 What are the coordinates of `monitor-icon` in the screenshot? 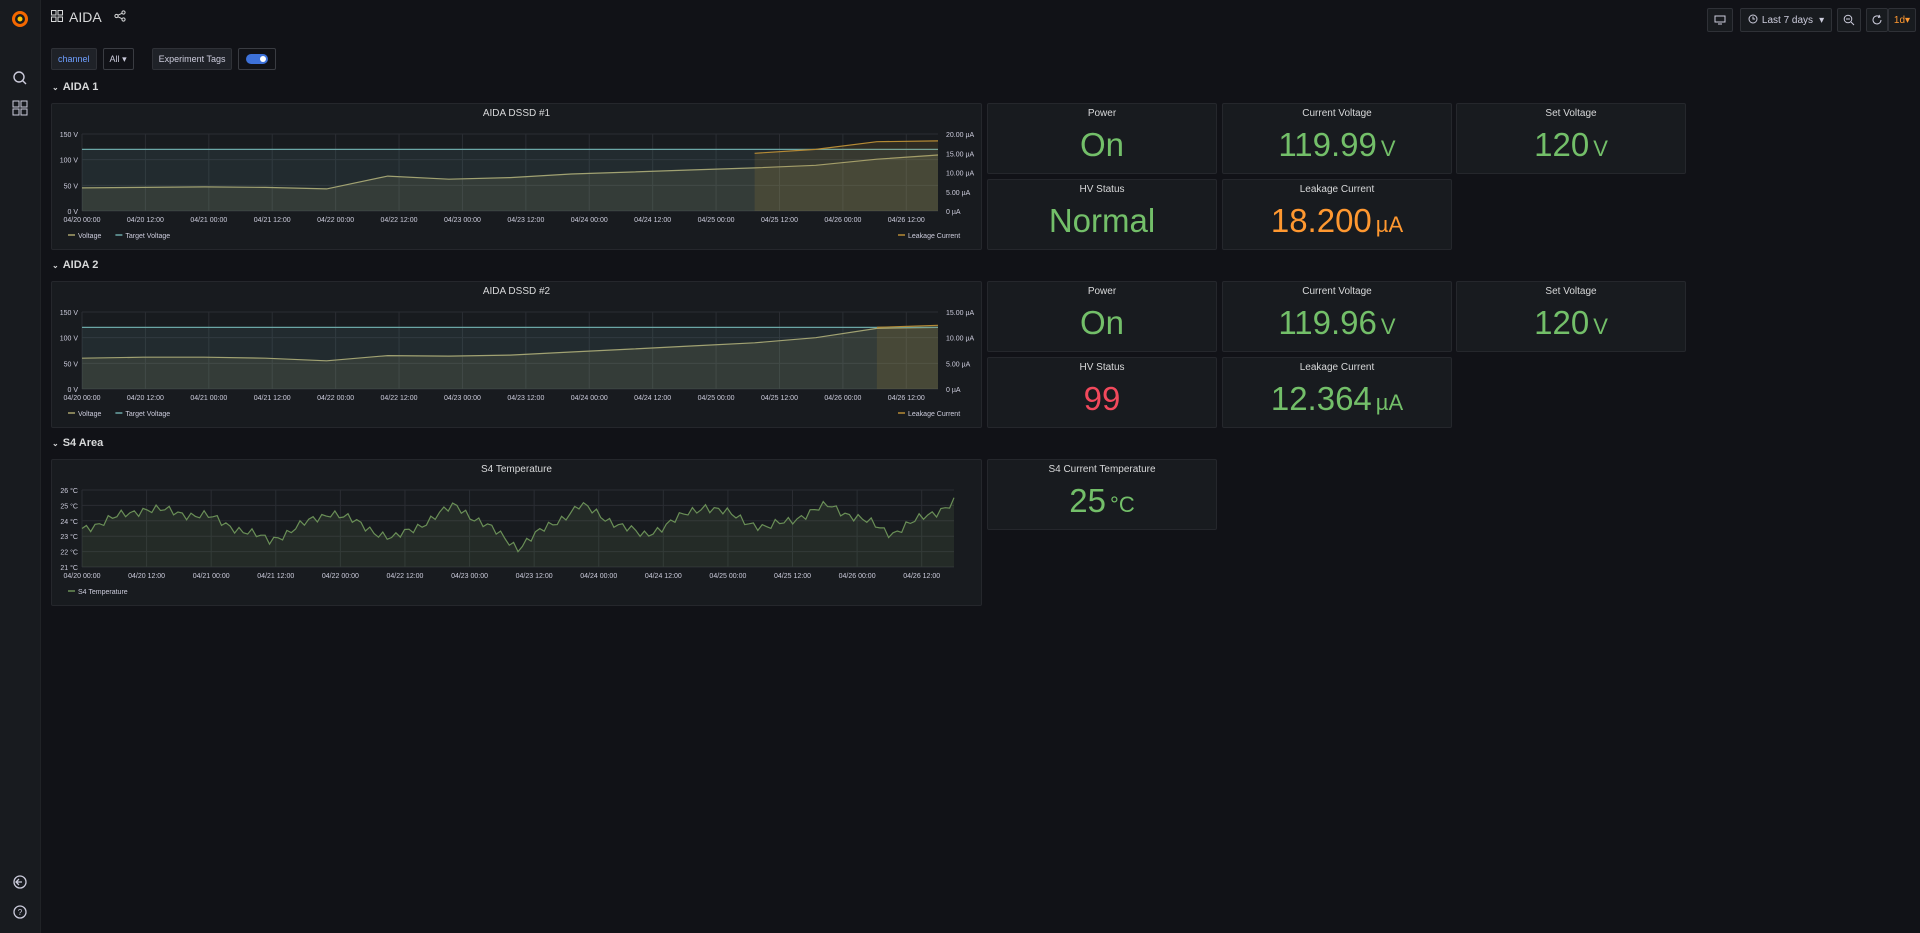 It's located at (1720, 20).